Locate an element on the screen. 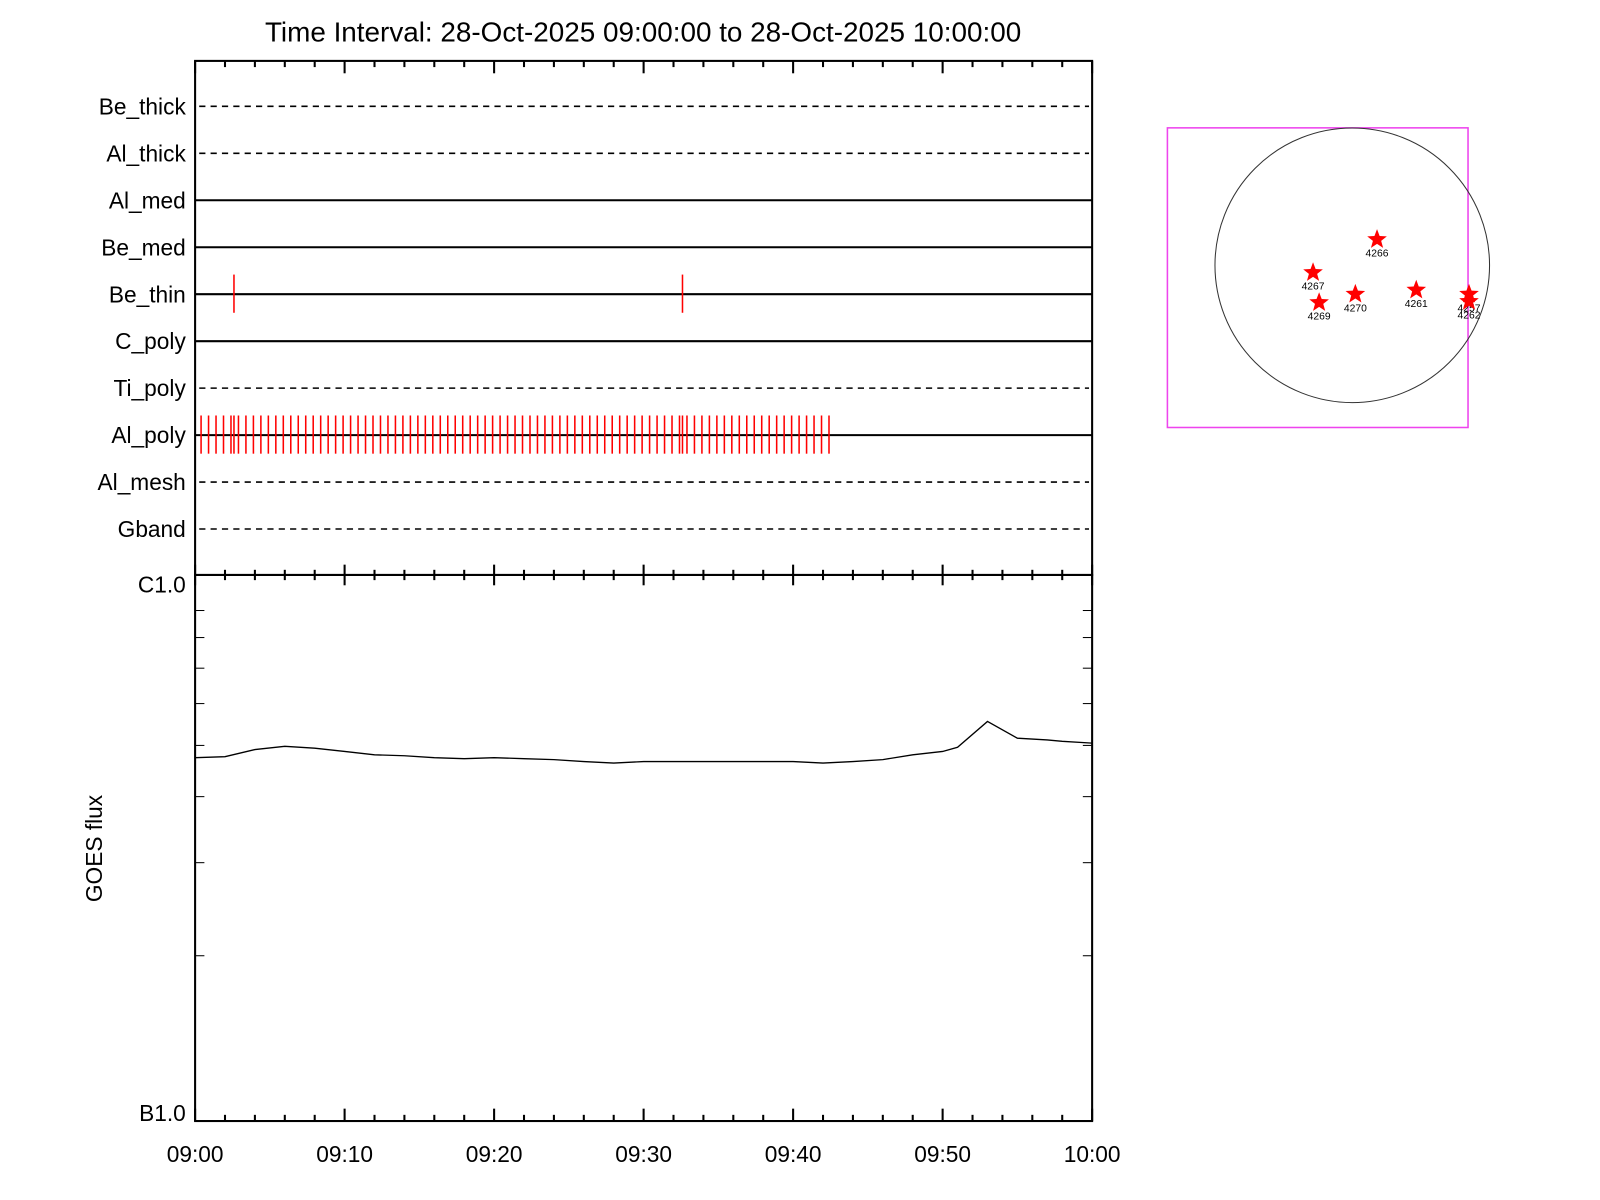  row-label: Be_med is located at coordinates (143, 247).